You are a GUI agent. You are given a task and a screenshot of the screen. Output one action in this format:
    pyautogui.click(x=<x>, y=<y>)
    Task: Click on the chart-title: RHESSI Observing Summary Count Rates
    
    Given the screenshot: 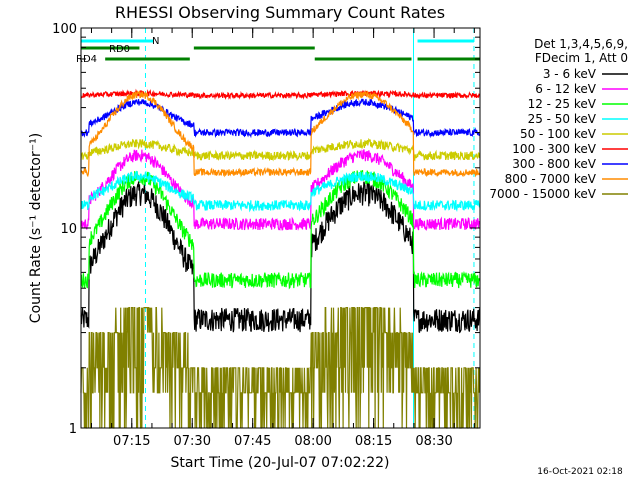 What is the action you would take?
    pyautogui.click(x=280, y=12)
    